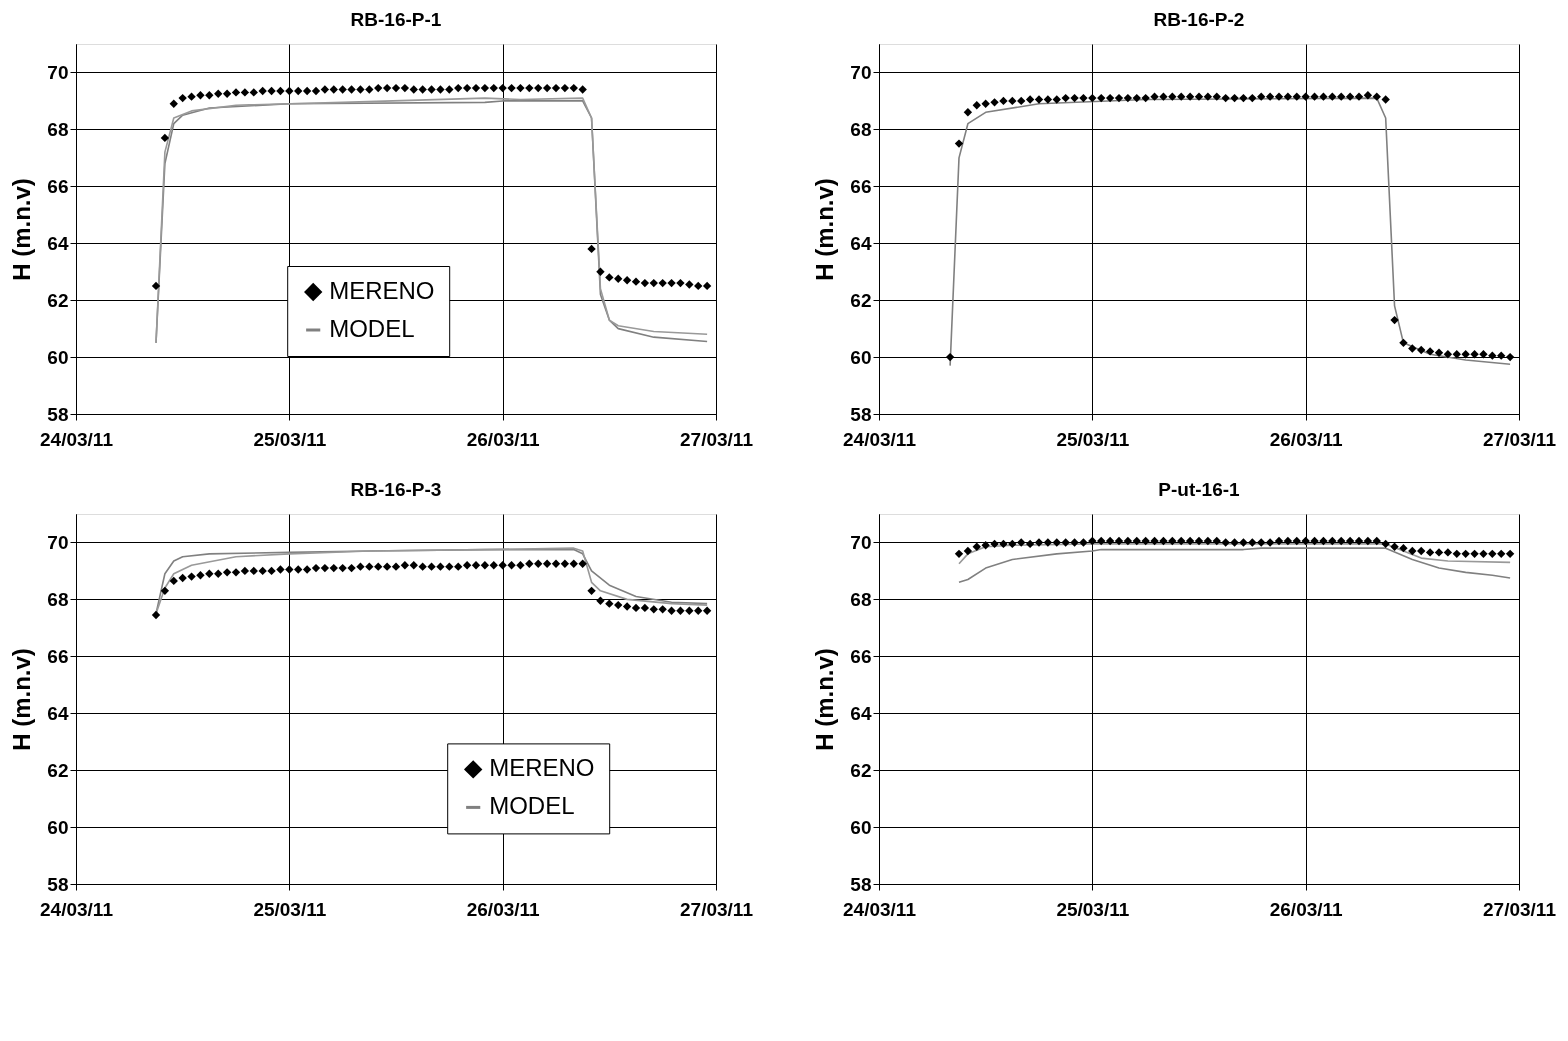 The image size is (1568, 1041). I want to click on chart-title: RB-16-P-2, so click(1199, 19).